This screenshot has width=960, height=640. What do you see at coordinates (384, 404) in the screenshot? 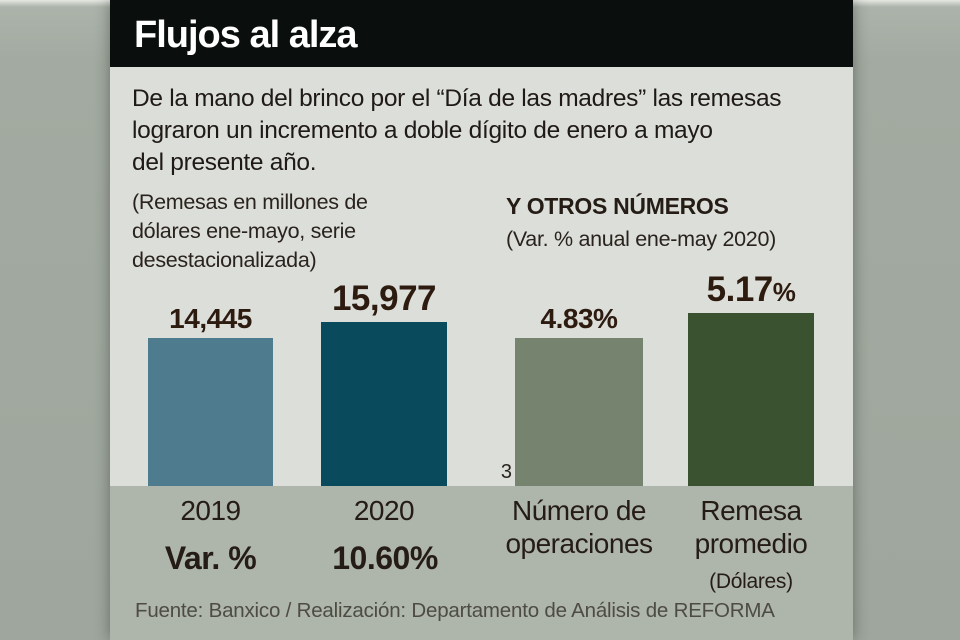
I see `bar-2020` at bounding box center [384, 404].